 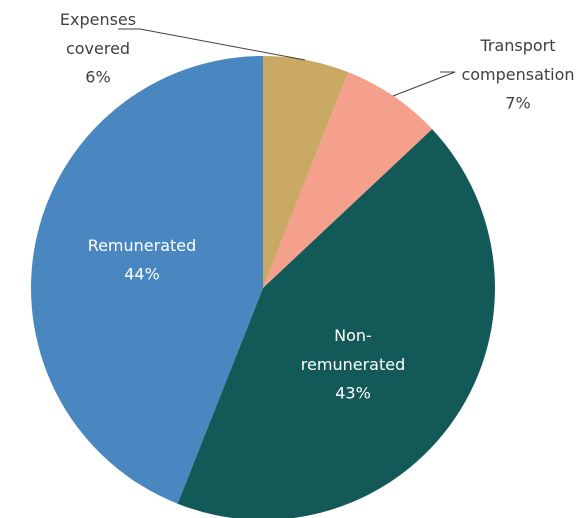 I want to click on slice-label: Transport compensation, so click(x=517, y=60).